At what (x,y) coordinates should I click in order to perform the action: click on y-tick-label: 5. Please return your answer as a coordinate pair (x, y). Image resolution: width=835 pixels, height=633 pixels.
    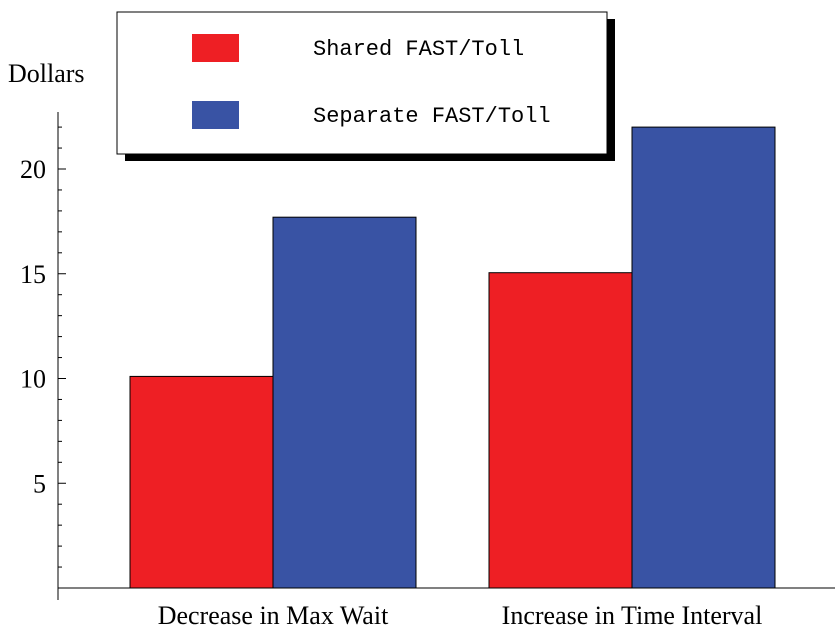
    Looking at the image, I should click on (39, 483).